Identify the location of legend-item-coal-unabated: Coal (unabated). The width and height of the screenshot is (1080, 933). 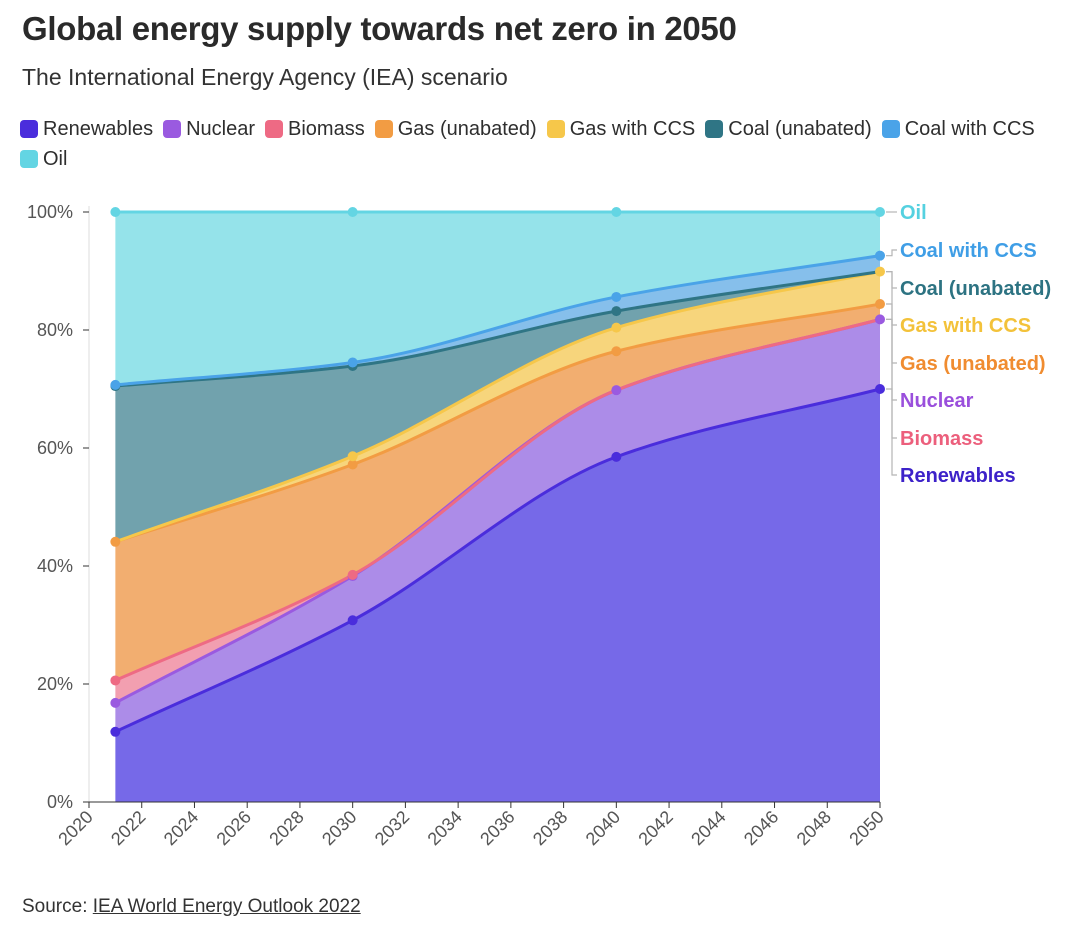
(788, 129).